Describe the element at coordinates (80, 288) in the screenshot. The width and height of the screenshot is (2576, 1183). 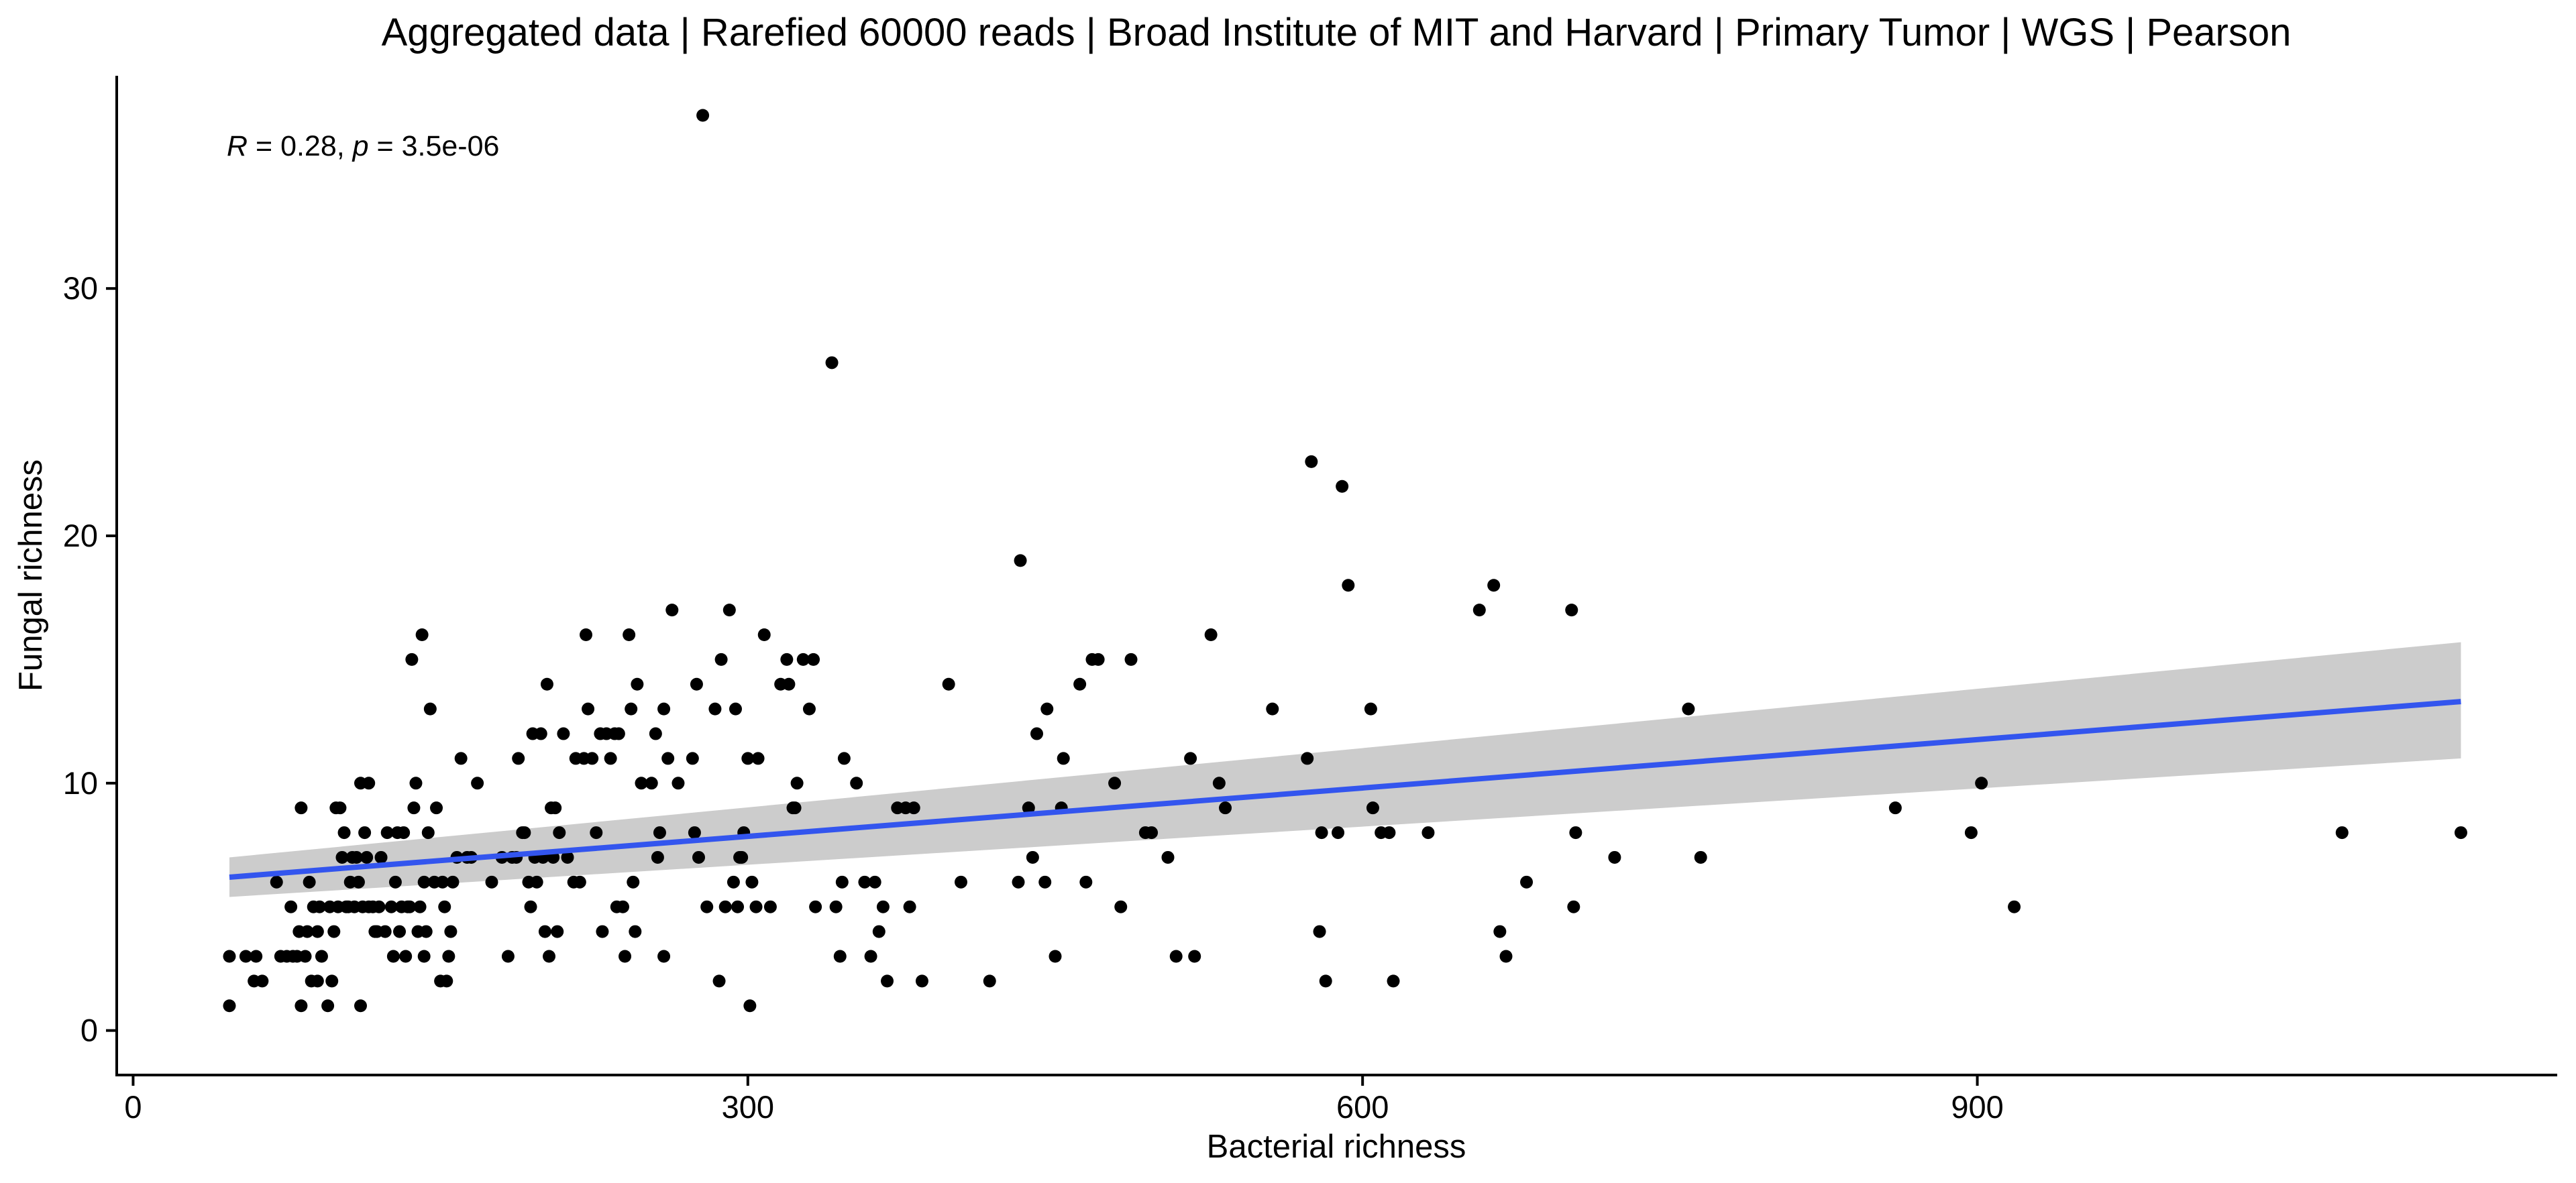
I see `y-tick-label: 30` at that location.